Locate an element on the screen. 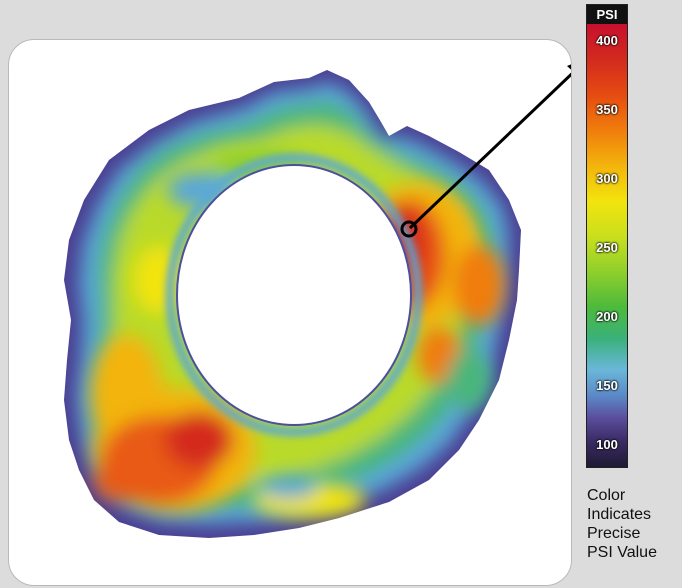 Image resolution: width=682 pixels, height=588 pixels. scale-gradient-bar: 400 350 300 250 200 150 100 is located at coordinates (607, 245).